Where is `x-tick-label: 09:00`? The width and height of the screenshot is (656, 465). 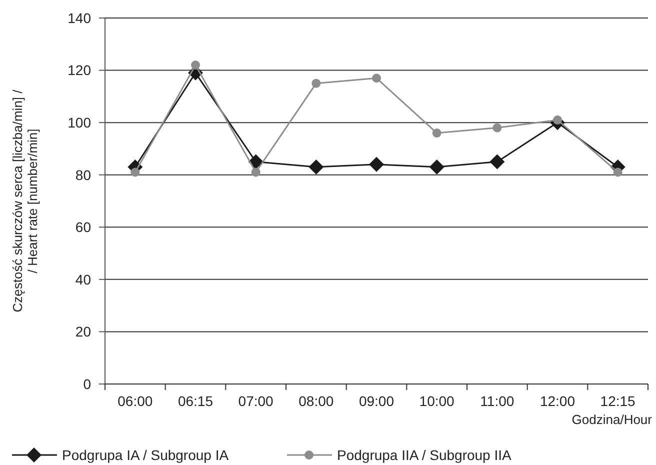
x-tick-label: 09:00 is located at coordinates (376, 401).